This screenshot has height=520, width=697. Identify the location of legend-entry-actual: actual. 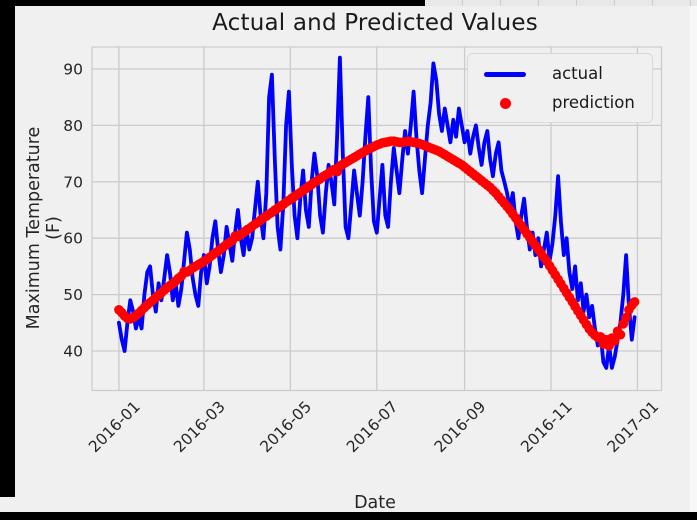
(561, 73).